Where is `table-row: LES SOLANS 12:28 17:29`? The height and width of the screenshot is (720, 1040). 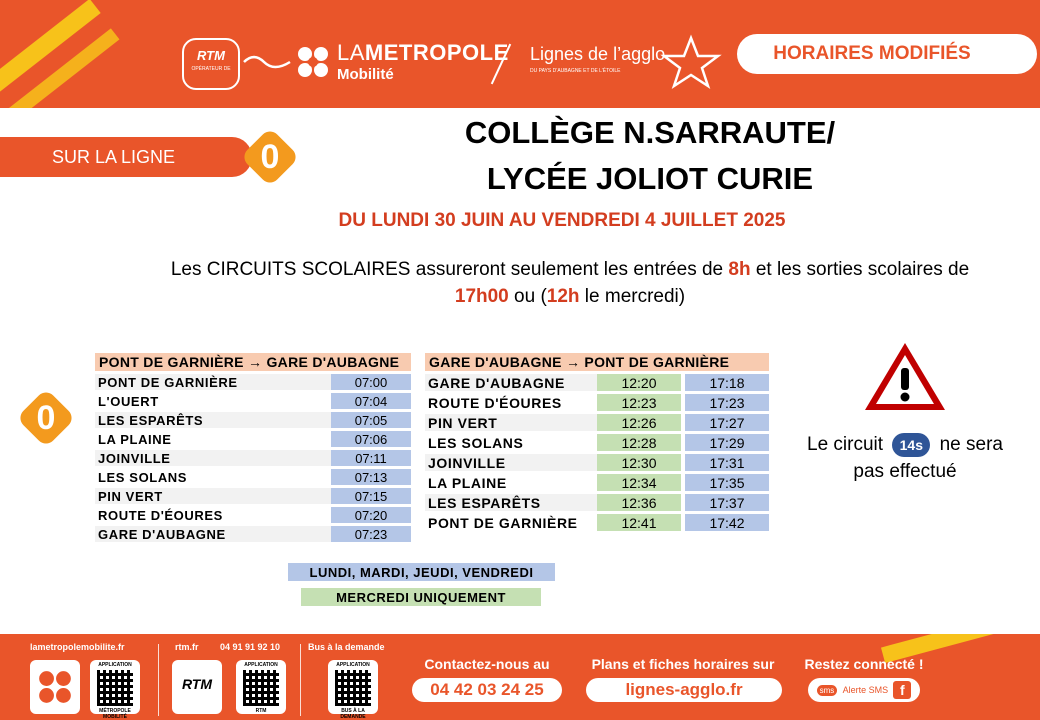 table-row: LES SOLANS 12:28 17:29 is located at coordinates (597, 442).